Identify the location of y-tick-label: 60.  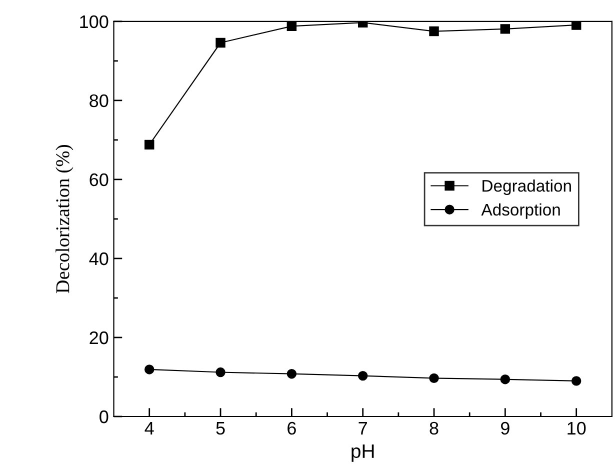
(99, 179).